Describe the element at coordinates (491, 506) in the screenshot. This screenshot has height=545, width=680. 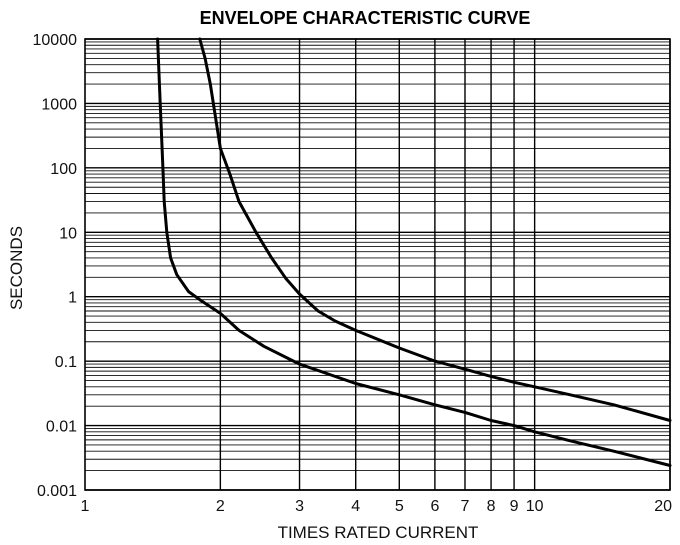
I see `x-tick-label: 8` at that location.